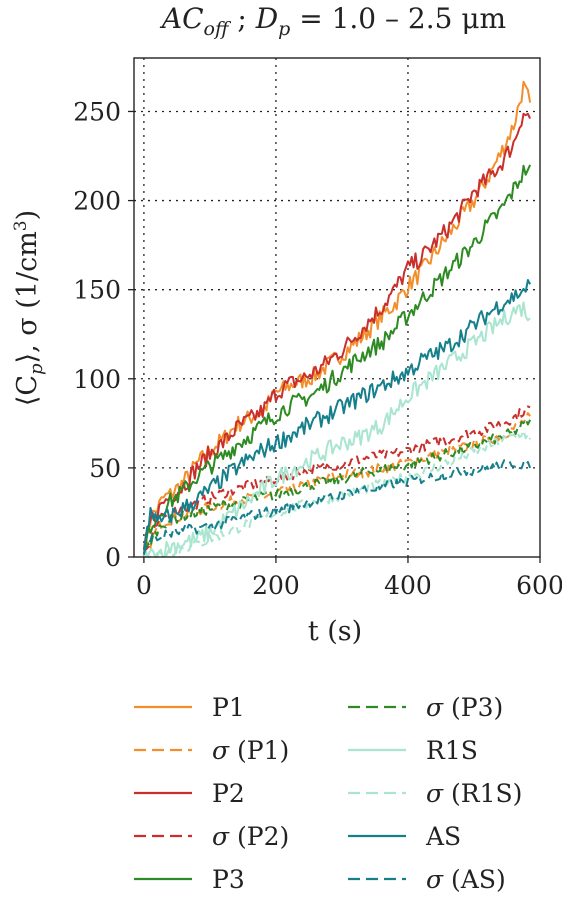 Image resolution: width=562 pixels, height=903 pixels. What do you see at coordinates (27, 215) in the screenshot?
I see `y-label-right: )` at bounding box center [27, 215].